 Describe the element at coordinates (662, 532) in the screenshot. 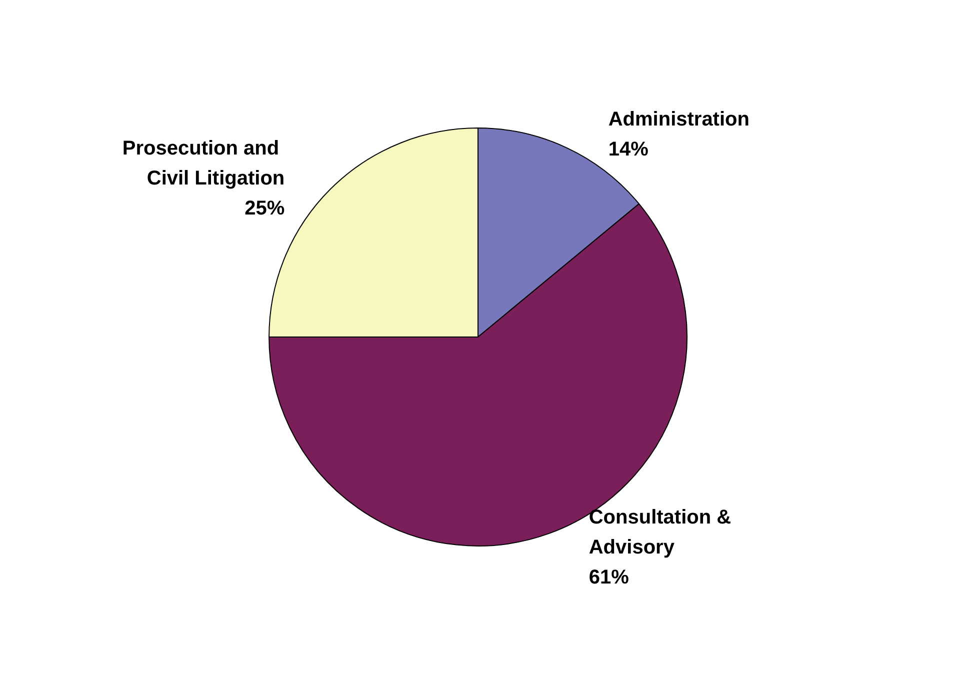

I see `slice-label: Consultation & Advisory` at that location.